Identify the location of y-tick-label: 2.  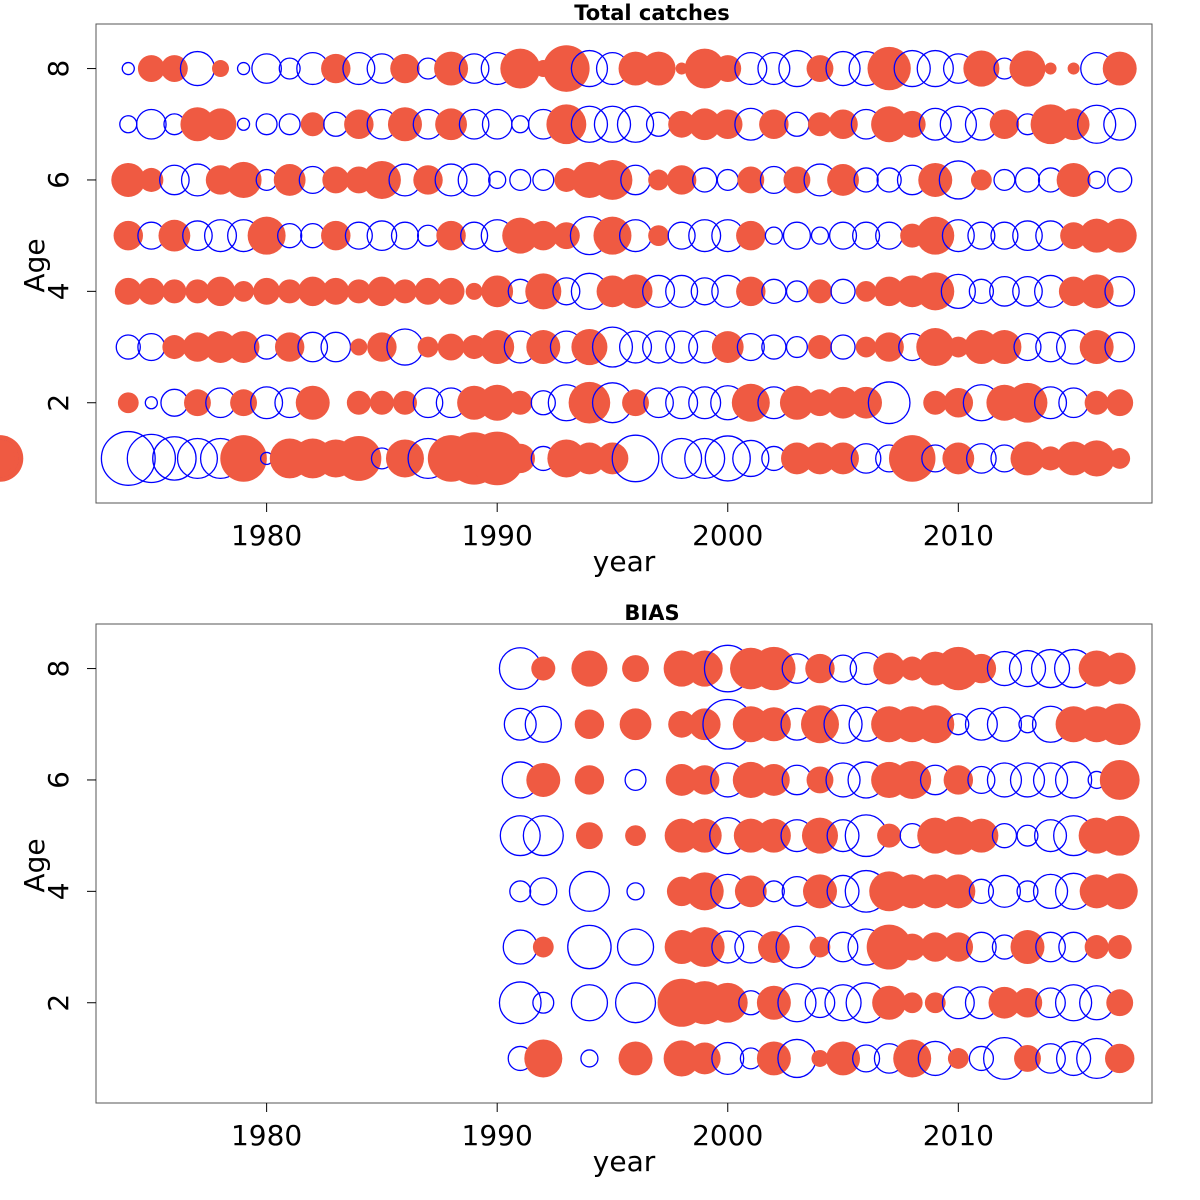
(58, 1003).